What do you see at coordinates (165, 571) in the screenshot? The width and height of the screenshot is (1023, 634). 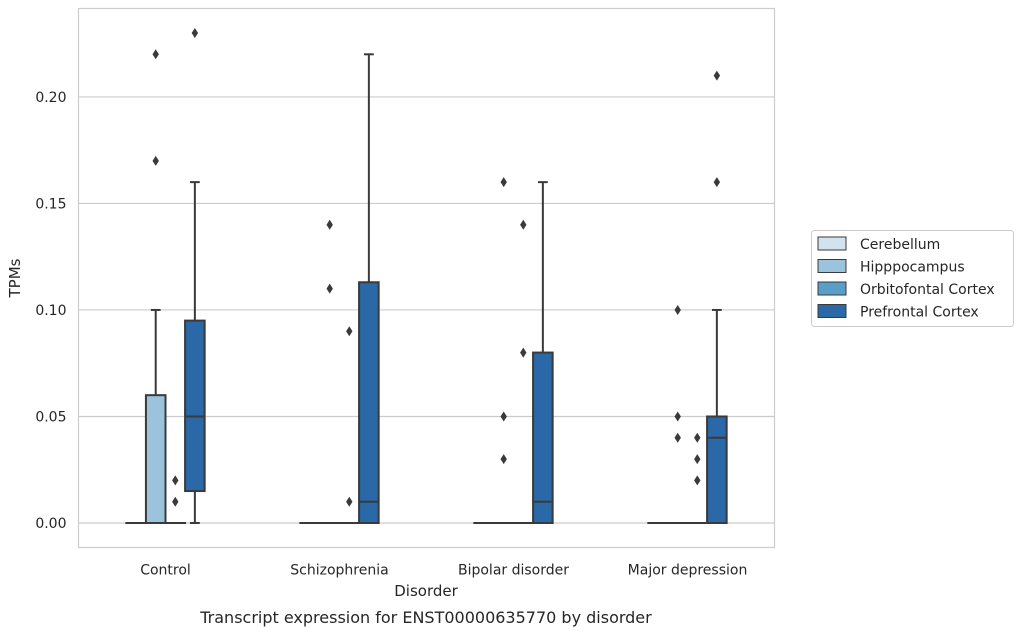 I see `x-tick-label: Control` at bounding box center [165, 571].